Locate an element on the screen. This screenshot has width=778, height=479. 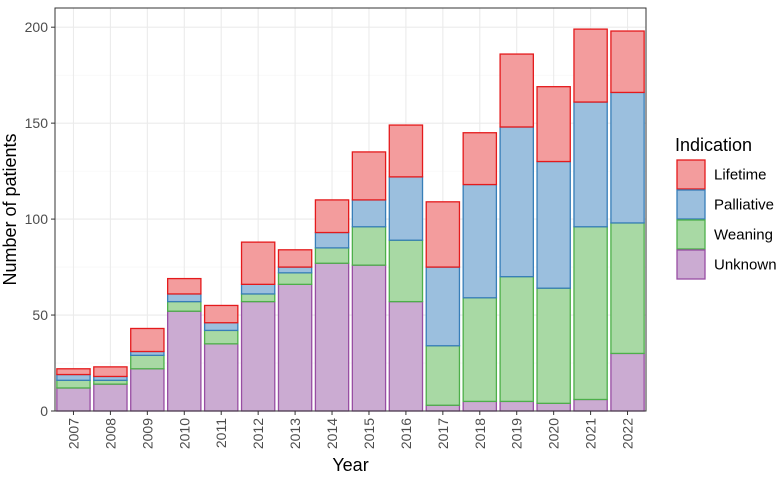
bar-unknown-2013 is located at coordinates (295, 347).